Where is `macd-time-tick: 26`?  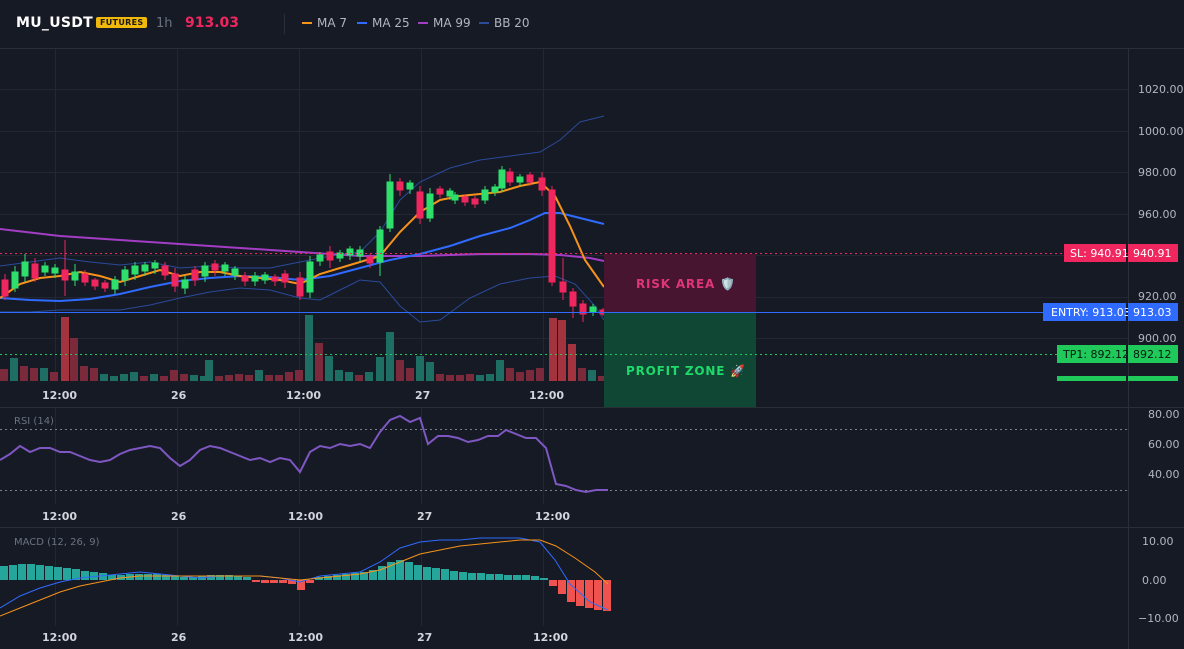
macd-time-tick: 26 is located at coordinates (179, 637).